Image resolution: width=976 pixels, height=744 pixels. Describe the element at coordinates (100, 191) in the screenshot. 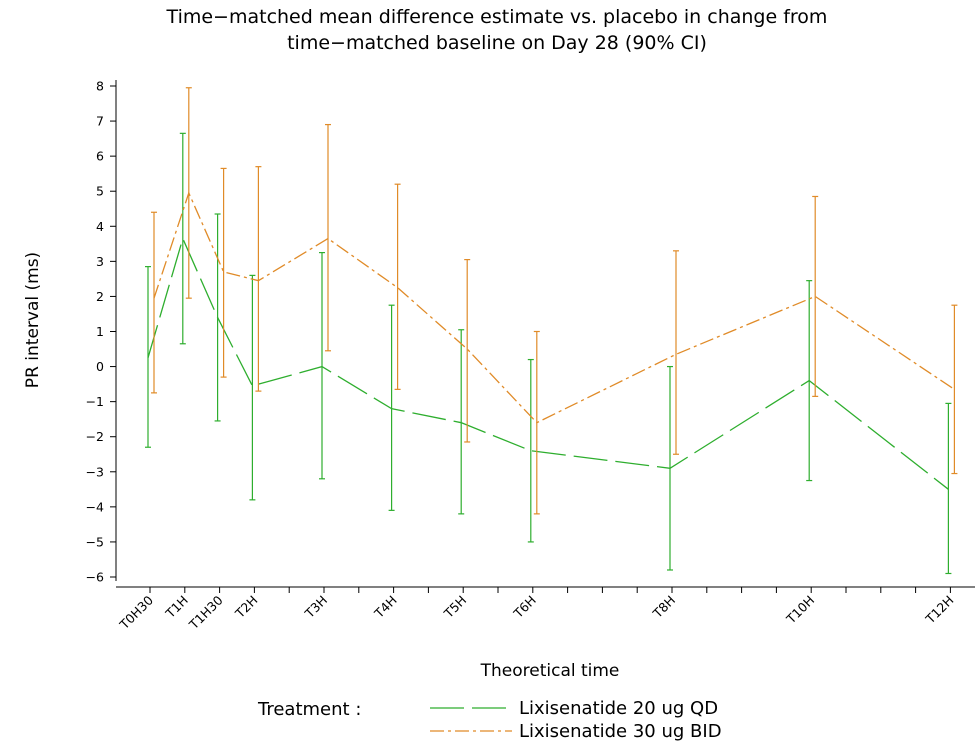

I see `y-tick-label: 5` at that location.